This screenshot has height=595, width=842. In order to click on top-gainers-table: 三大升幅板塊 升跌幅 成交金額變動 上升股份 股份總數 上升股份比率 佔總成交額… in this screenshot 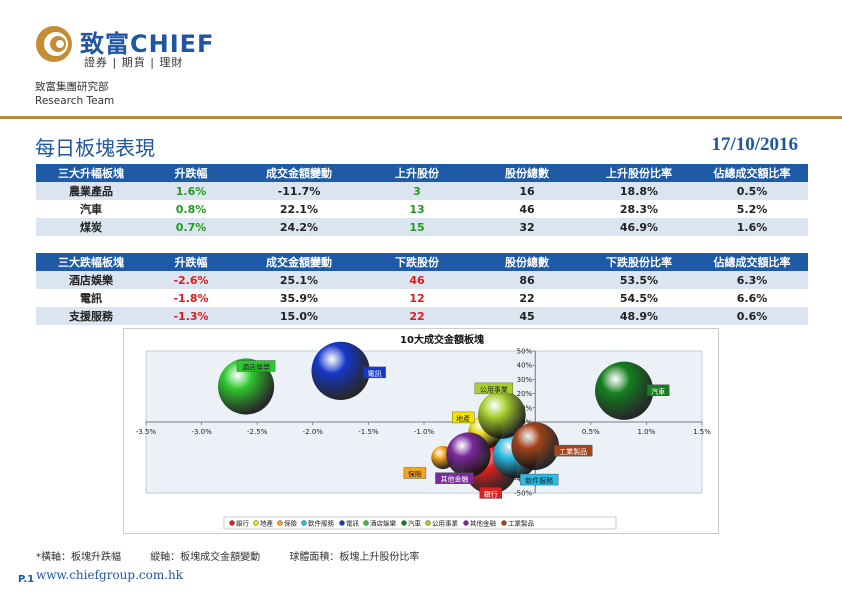, I will do `click(422, 200)`.